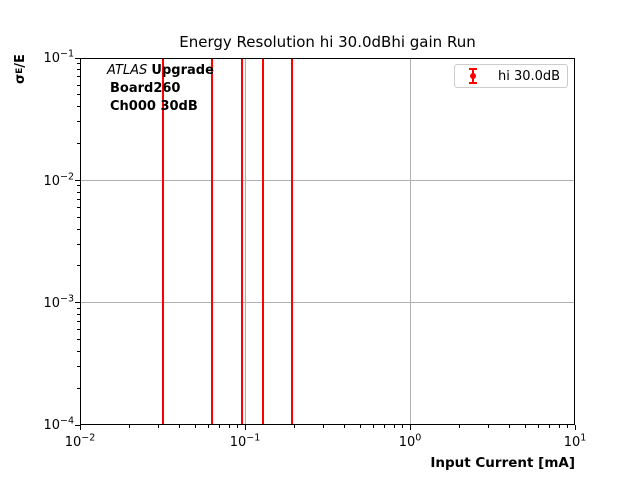 The height and width of the screenshot is (480, 640). Describe the element at coordinates (182, 70) in the screenshot. I see `annotation-upgrade: Upgrade` at that location.